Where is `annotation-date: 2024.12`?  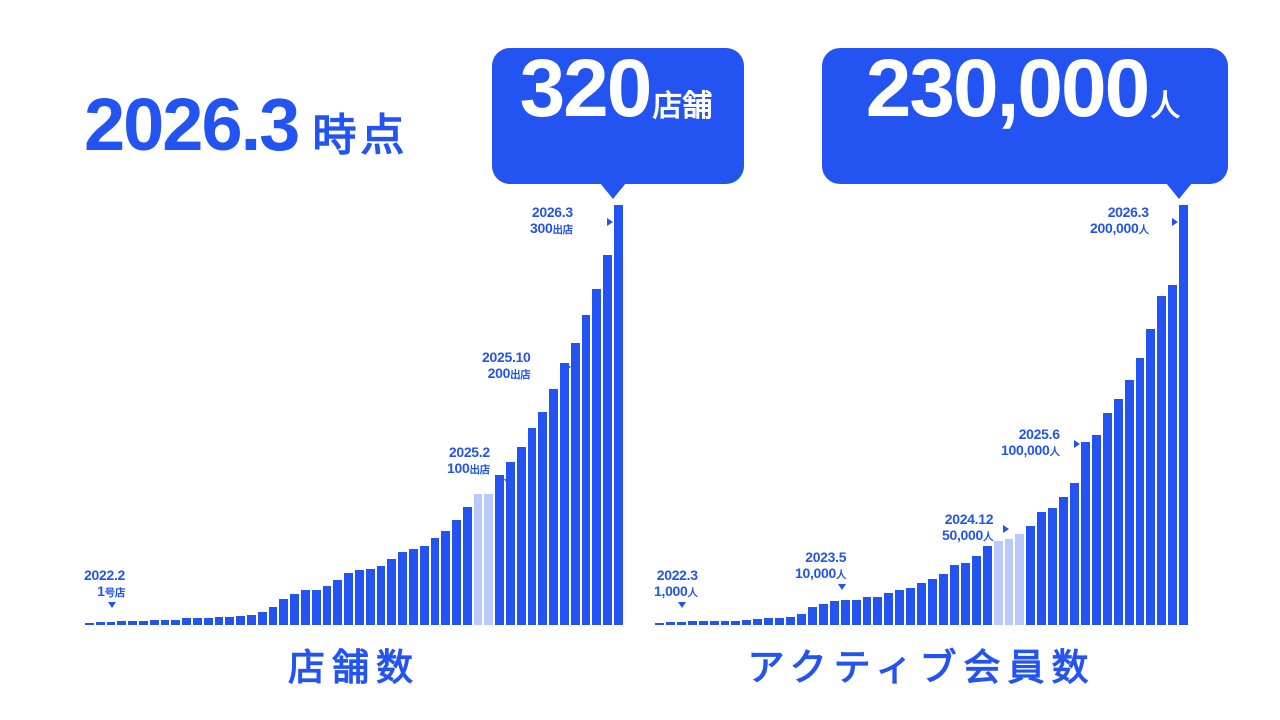
annotation-date: 2024.12 is located at coordinates (969, 519).